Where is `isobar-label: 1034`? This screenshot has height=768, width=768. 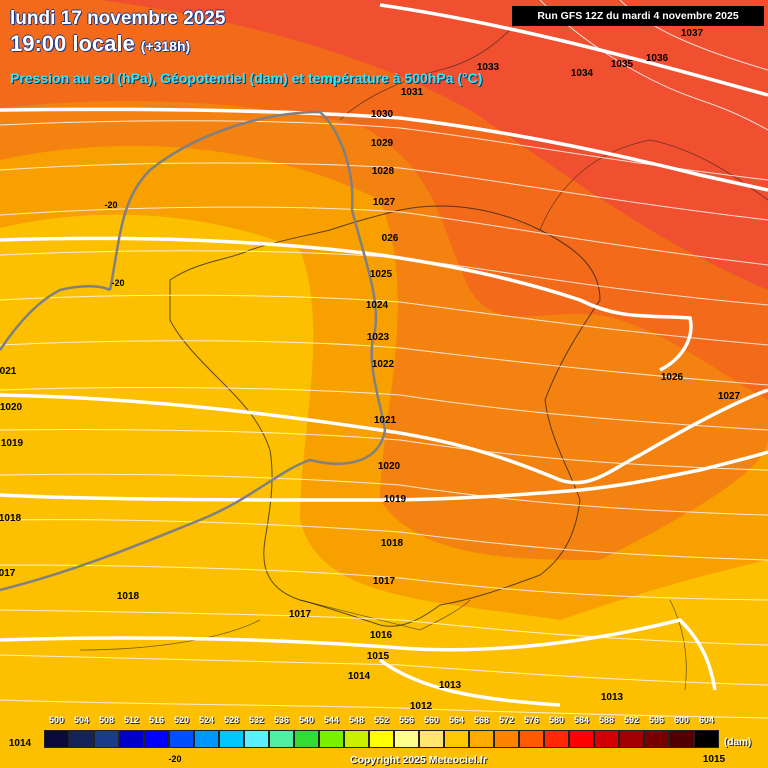 isobar-label: 1034 is located at coordinates (582, 73).